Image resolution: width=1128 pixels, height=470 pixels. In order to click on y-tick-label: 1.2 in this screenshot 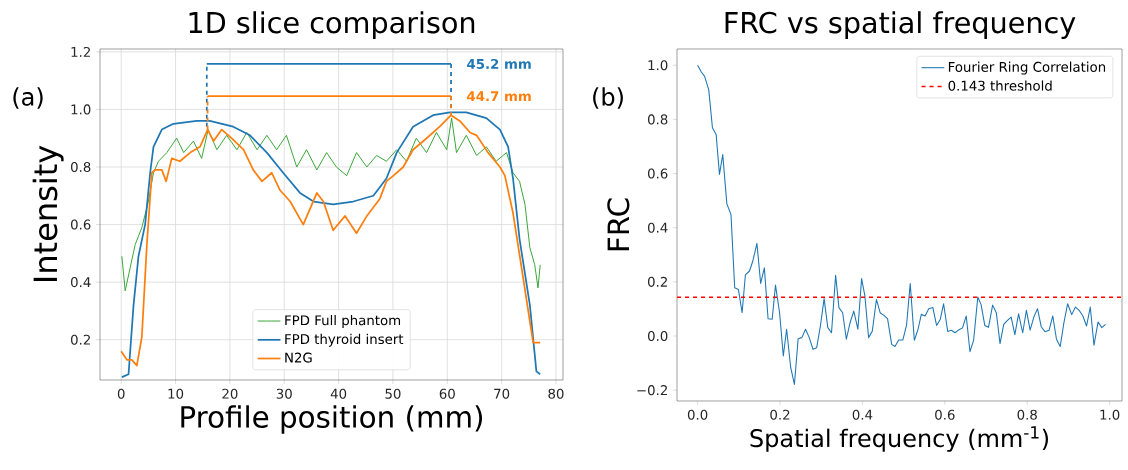, I will do `click(80, 51)`.